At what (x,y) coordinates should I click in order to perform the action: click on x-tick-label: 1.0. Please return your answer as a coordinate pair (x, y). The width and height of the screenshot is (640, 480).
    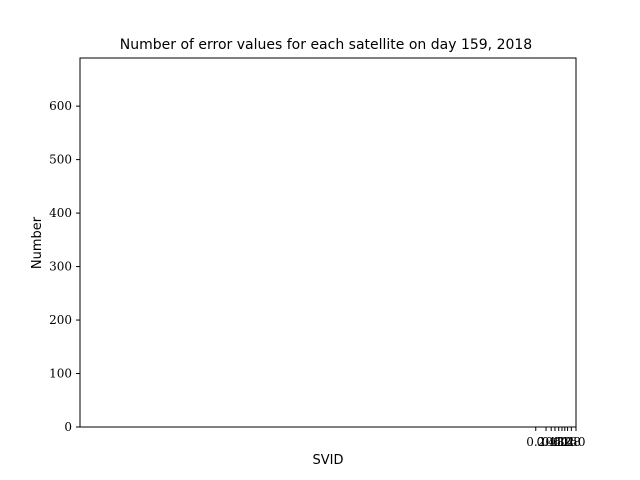
    Looking at the image, I should click on (558, 442).